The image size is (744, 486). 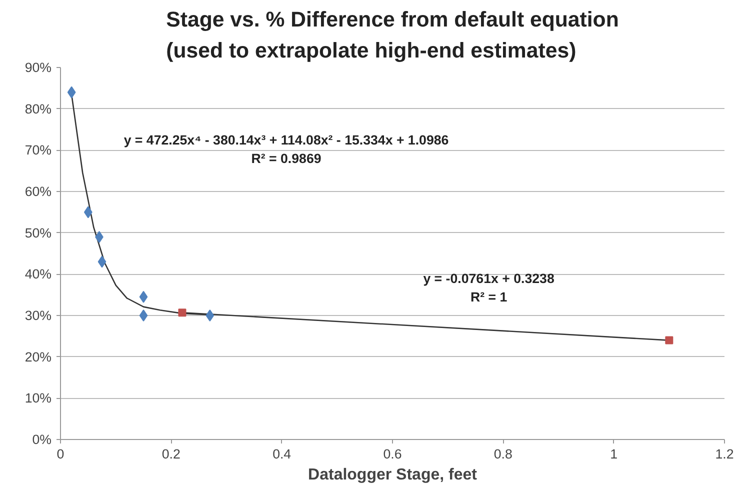 What do you see at coordinates (38, 150) in the screenshot?
I see `y-tick-label: 70%` at bounding box center [38, 150].